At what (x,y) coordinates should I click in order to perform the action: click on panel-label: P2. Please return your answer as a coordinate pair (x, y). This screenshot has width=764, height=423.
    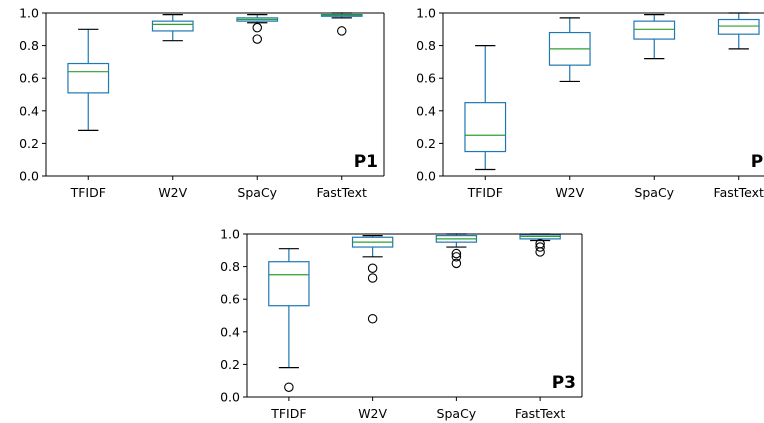
    Looking at the image, I should click on (757, 162).